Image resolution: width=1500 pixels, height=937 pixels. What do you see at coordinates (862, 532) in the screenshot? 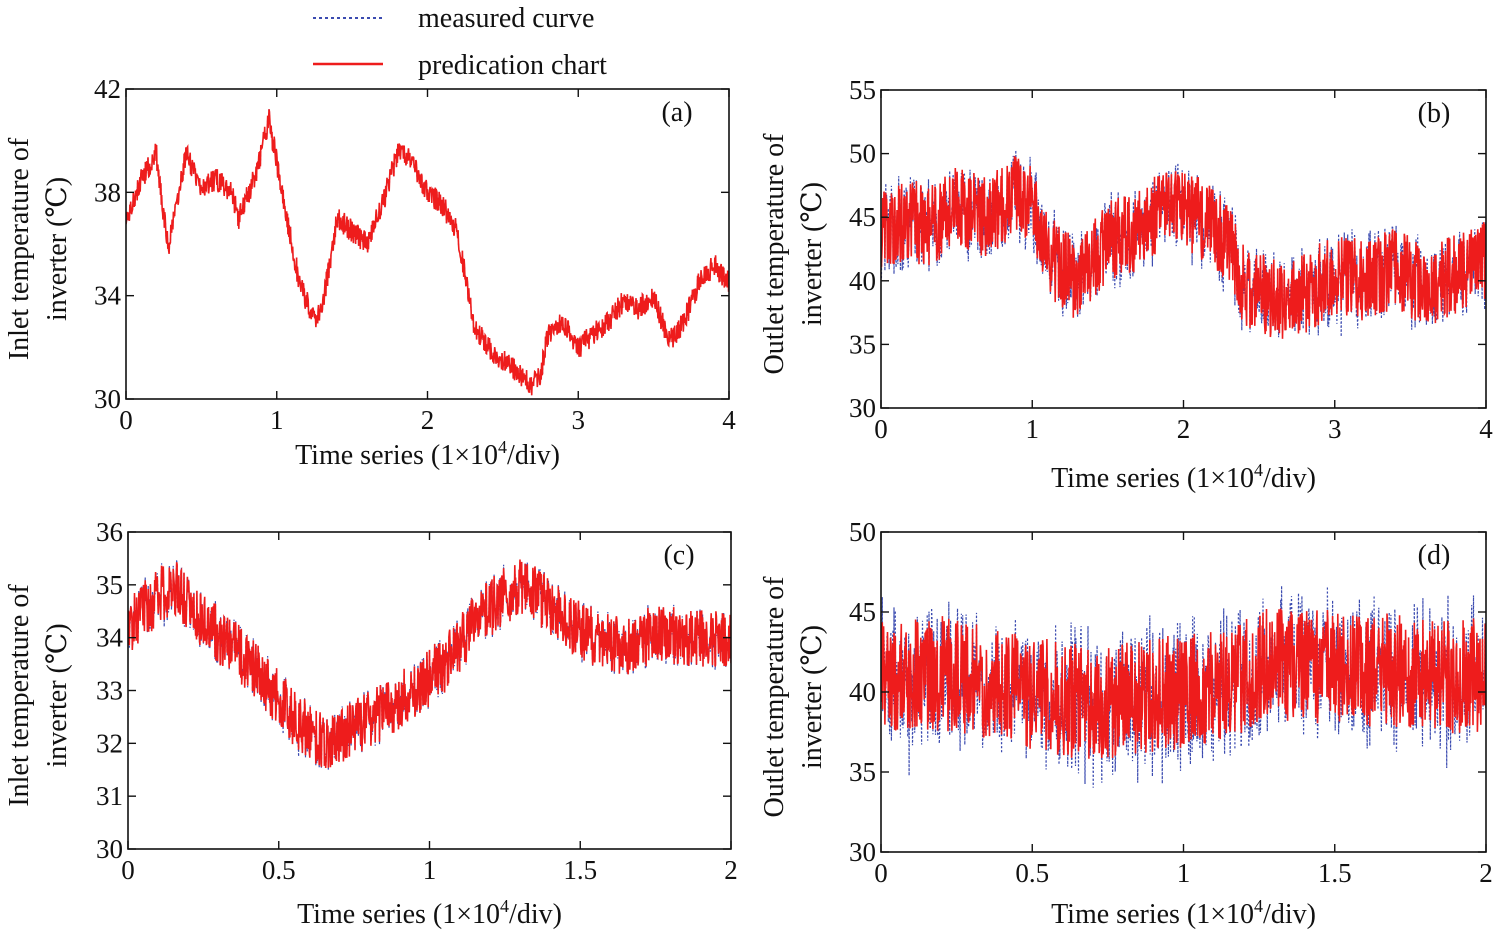
I see `y-tick-label-d: 50` at bounding box center [862, 532].